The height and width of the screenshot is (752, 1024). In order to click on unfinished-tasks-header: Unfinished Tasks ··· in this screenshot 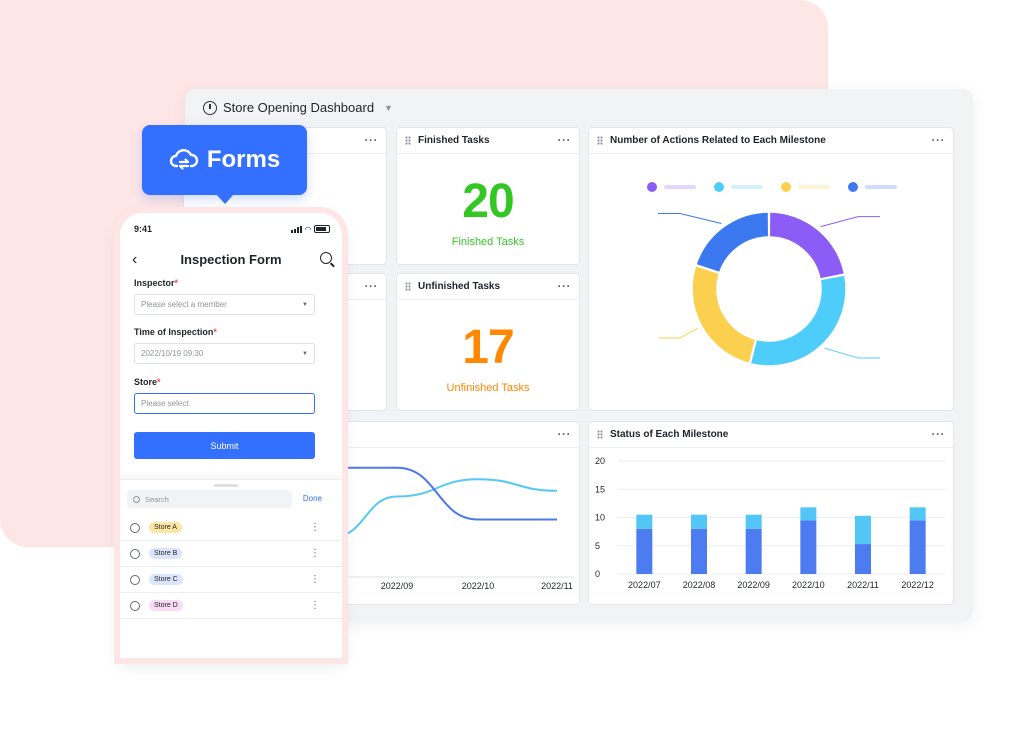, I will do `click(488, 287)`.